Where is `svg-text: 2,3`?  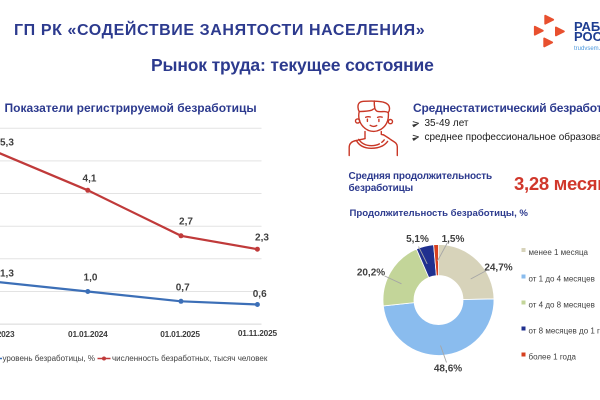
svg-text: 2,3 is located at coordinates (262, 238).